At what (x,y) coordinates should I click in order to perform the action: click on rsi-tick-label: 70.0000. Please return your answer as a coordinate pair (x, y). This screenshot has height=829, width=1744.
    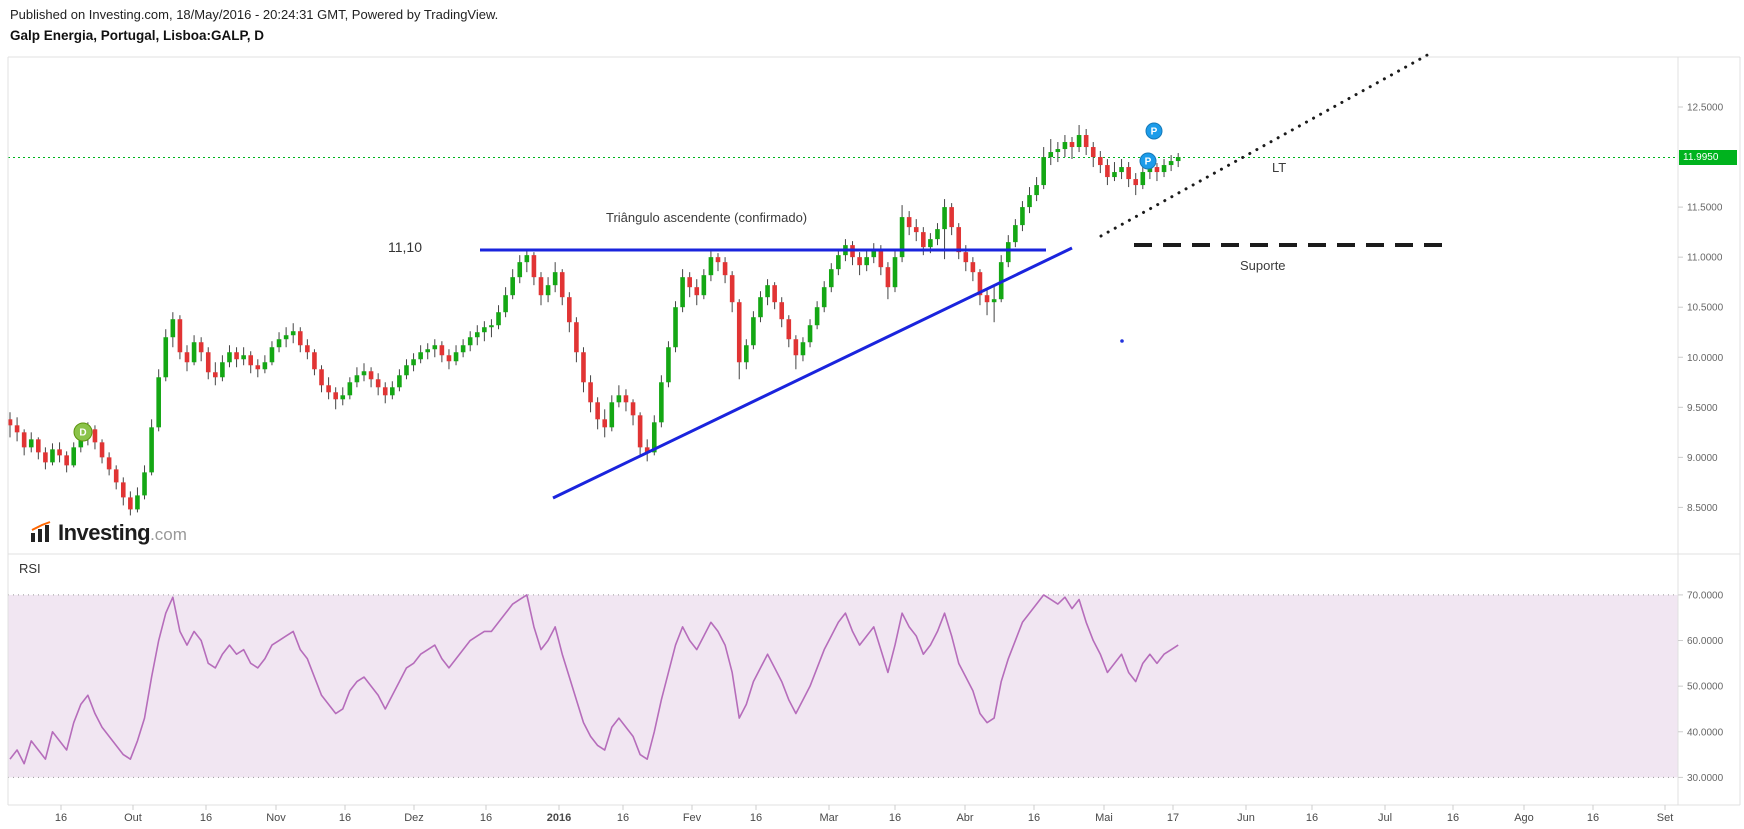
    Looking at the image, I should click on (1705, 595).